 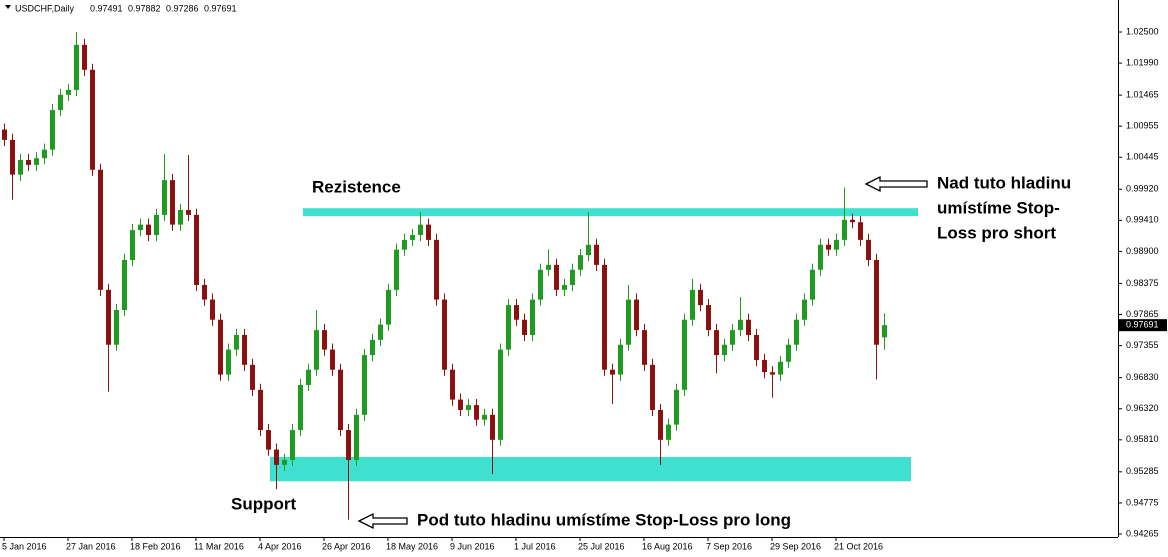 I want to click on y-tick-label: 0.97865, so click(x=1142, y=314).